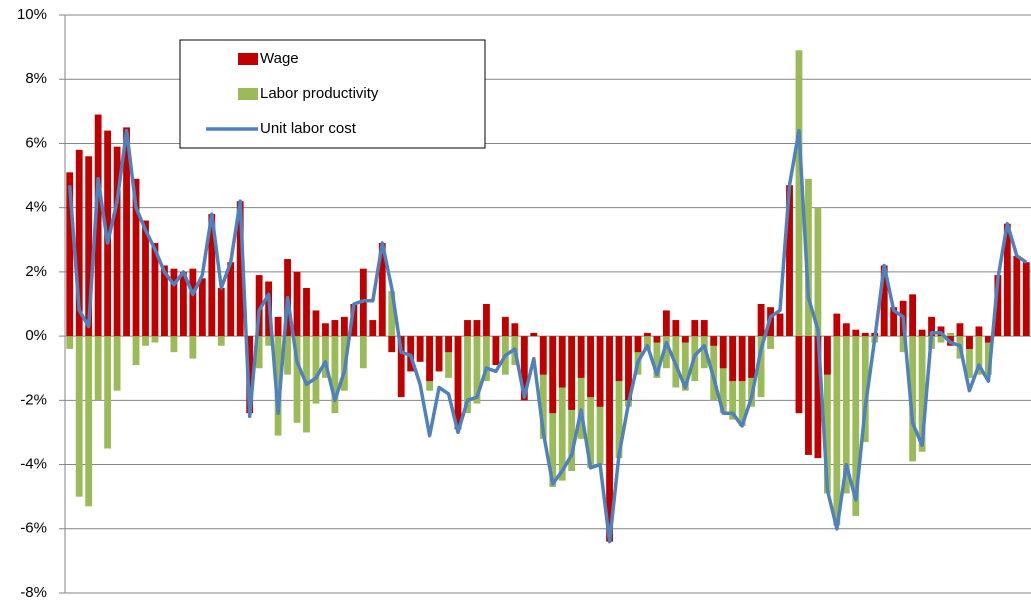  I want to click on y-tick-label: -6%, so click(33, 528).